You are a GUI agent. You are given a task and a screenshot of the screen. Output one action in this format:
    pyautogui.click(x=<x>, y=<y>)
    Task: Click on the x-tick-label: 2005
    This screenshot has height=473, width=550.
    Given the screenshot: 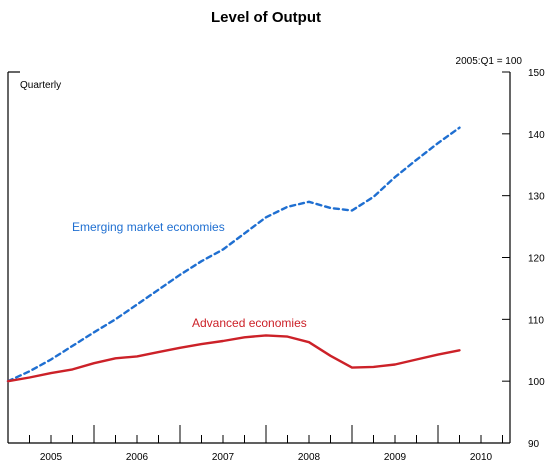 What is the action you would take?
    pyautogui.click(x=51, y=457)
    